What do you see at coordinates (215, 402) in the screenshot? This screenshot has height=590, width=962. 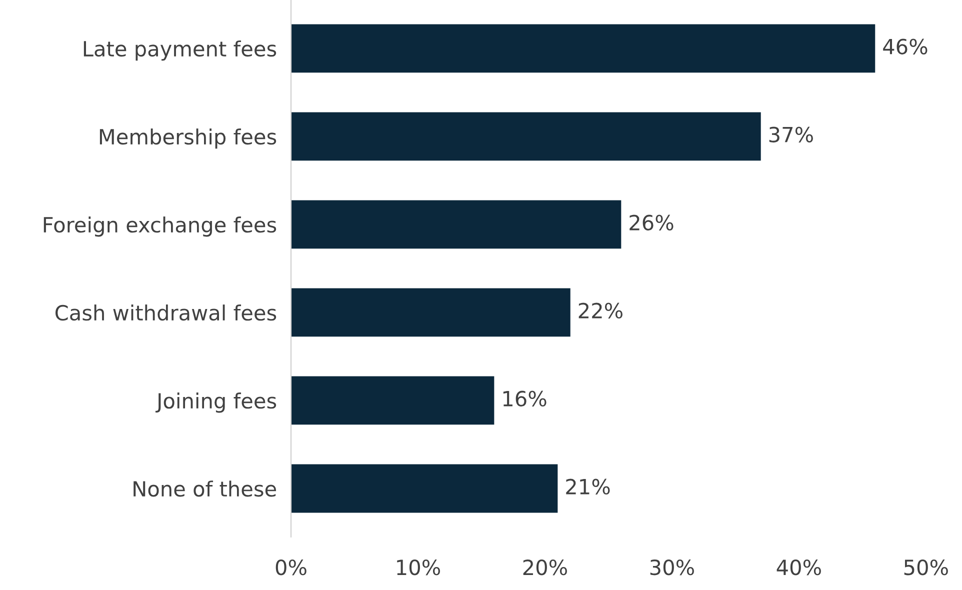 I see `y-tick-label: Joining fees` at bounding box center [215, 402].